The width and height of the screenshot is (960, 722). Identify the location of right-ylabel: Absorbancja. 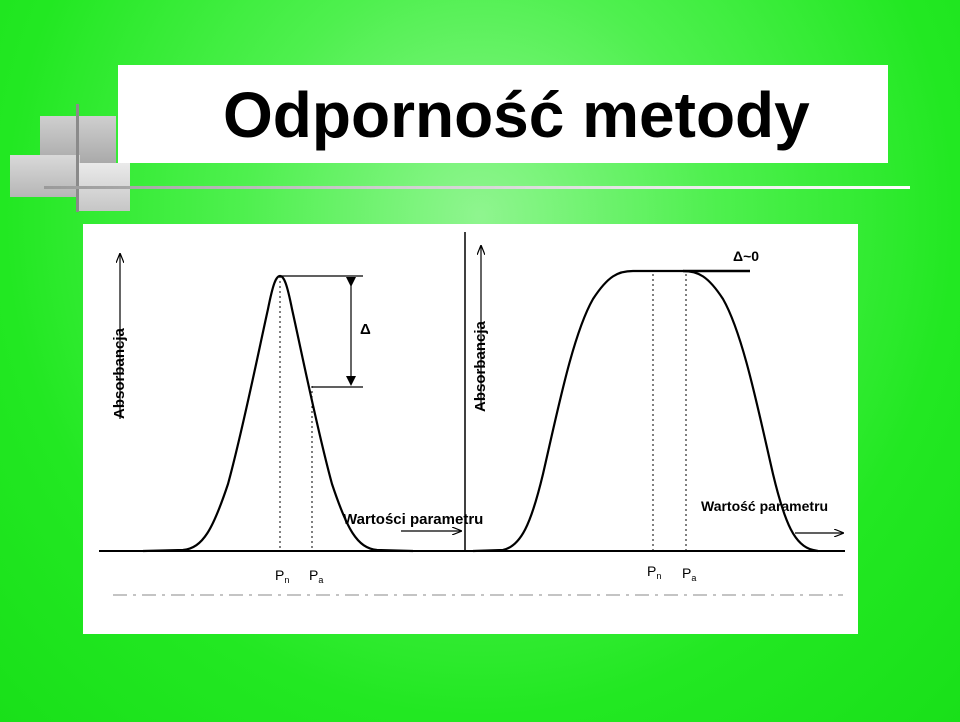
(480, 366).